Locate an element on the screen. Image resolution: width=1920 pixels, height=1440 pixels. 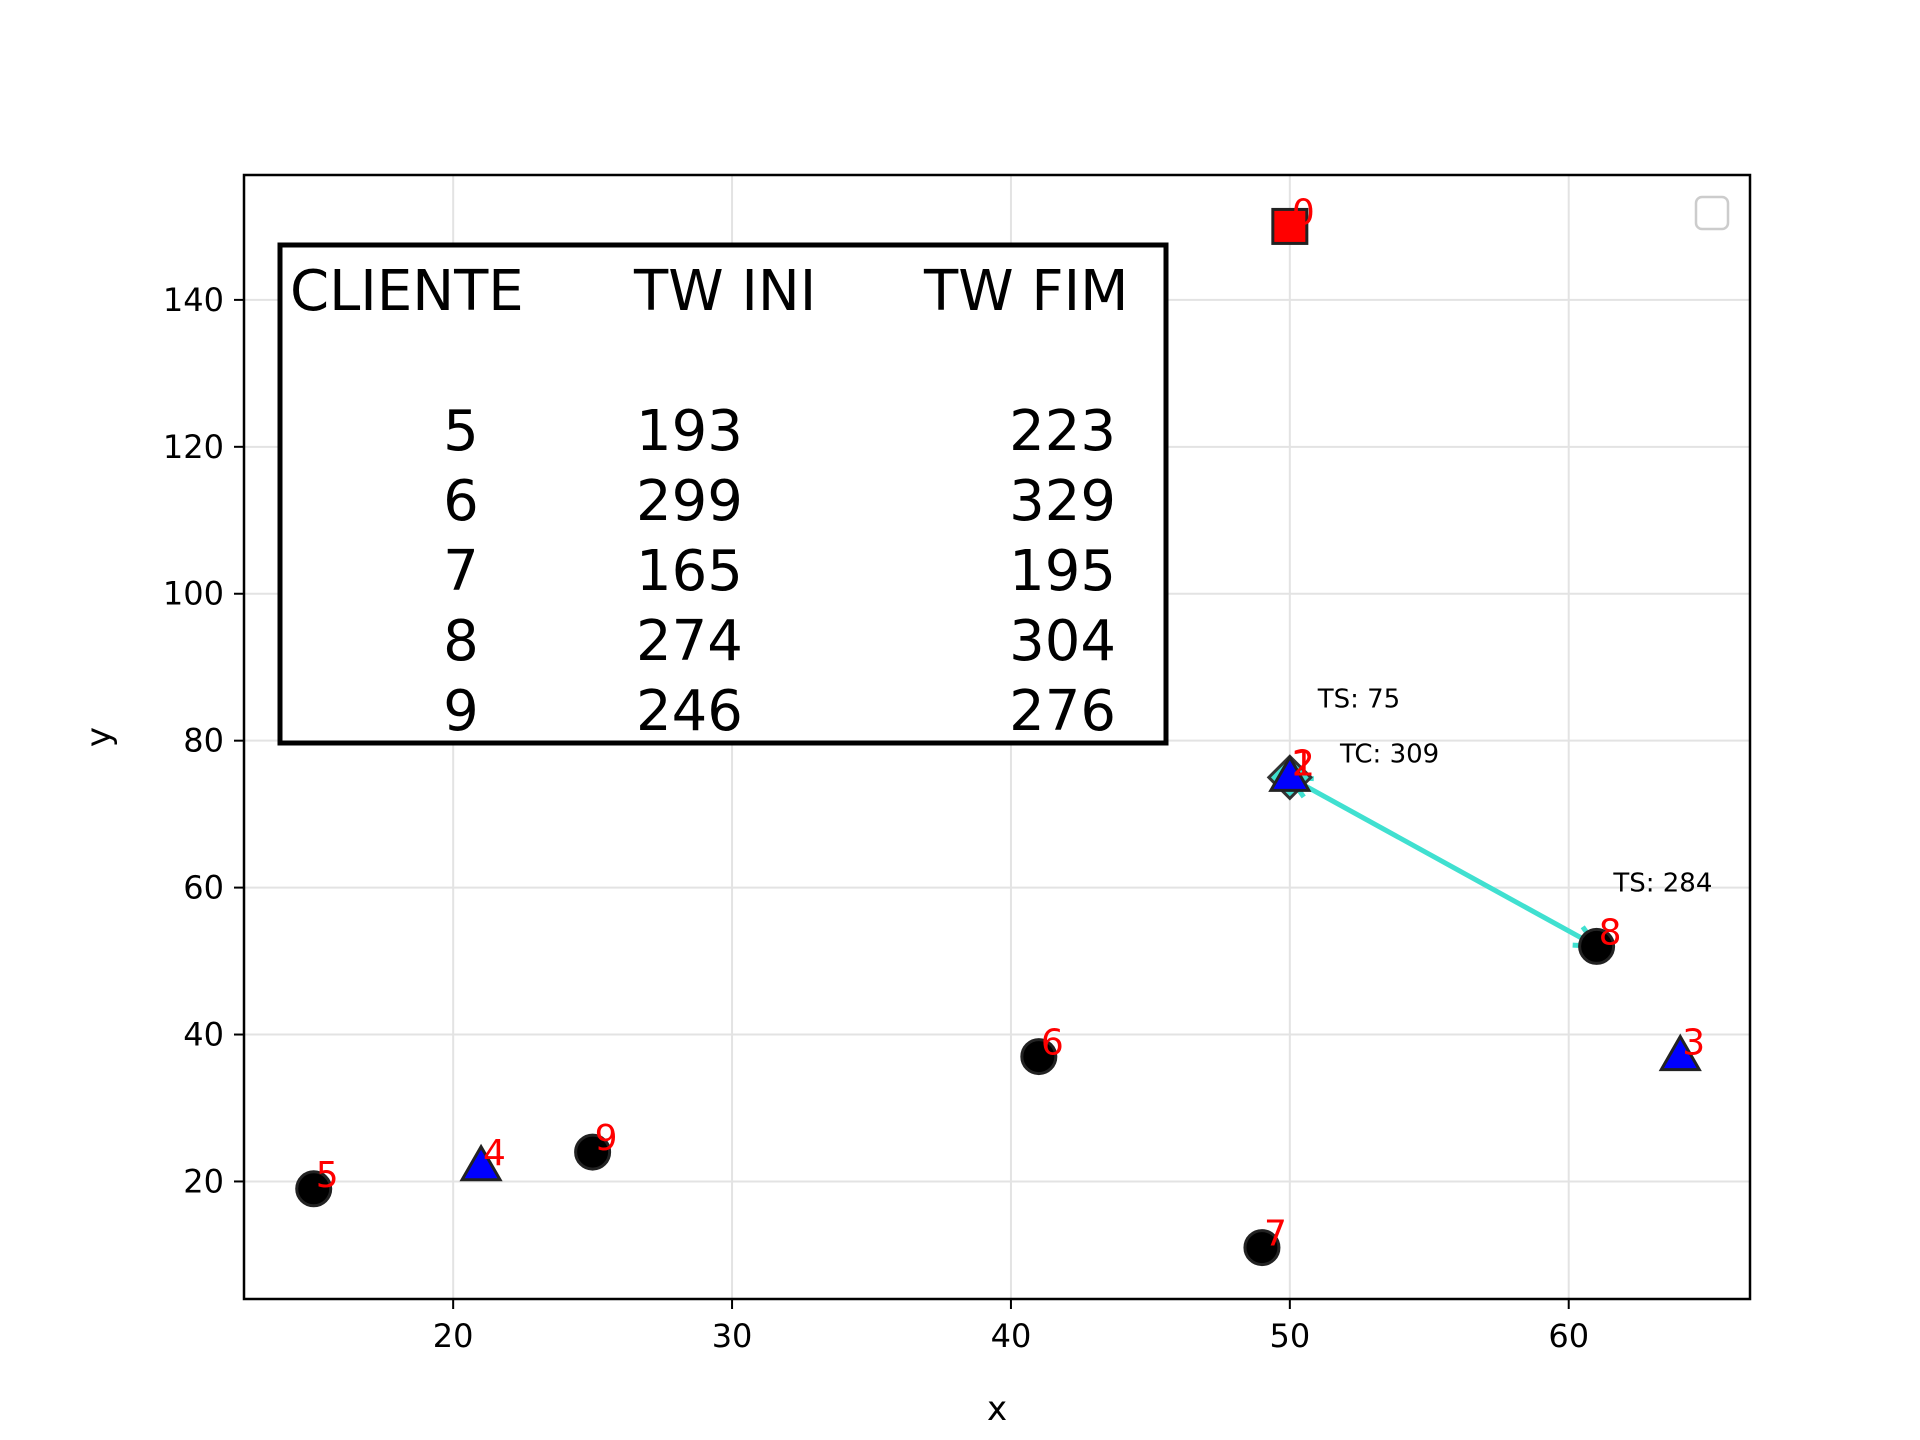
point-id-label: 2 is located at coordinates (1303, 763).